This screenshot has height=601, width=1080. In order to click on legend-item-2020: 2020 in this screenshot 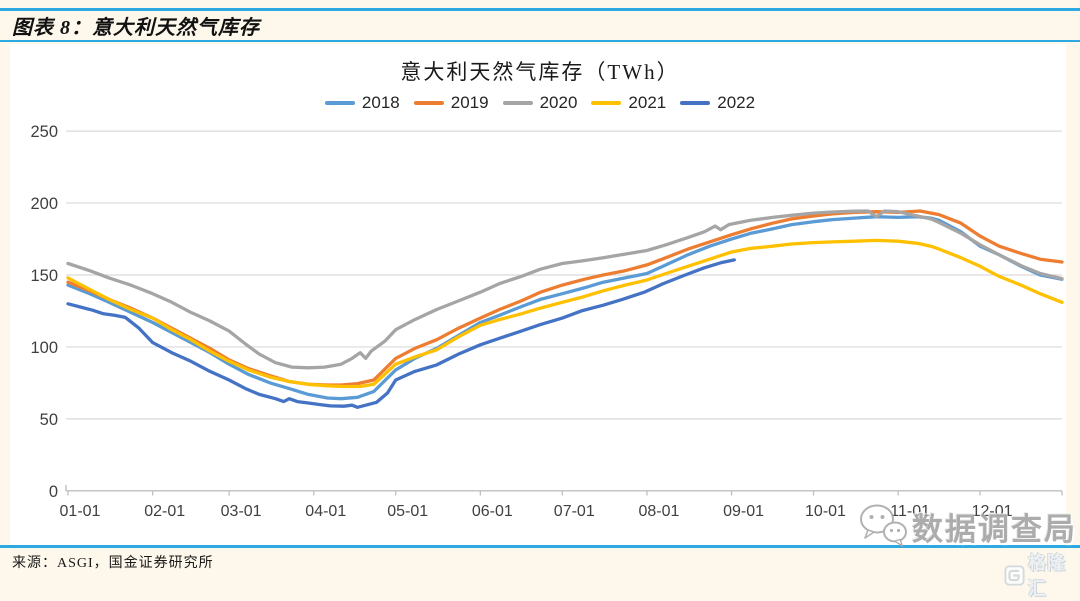, I will do `click(540, 103)`.